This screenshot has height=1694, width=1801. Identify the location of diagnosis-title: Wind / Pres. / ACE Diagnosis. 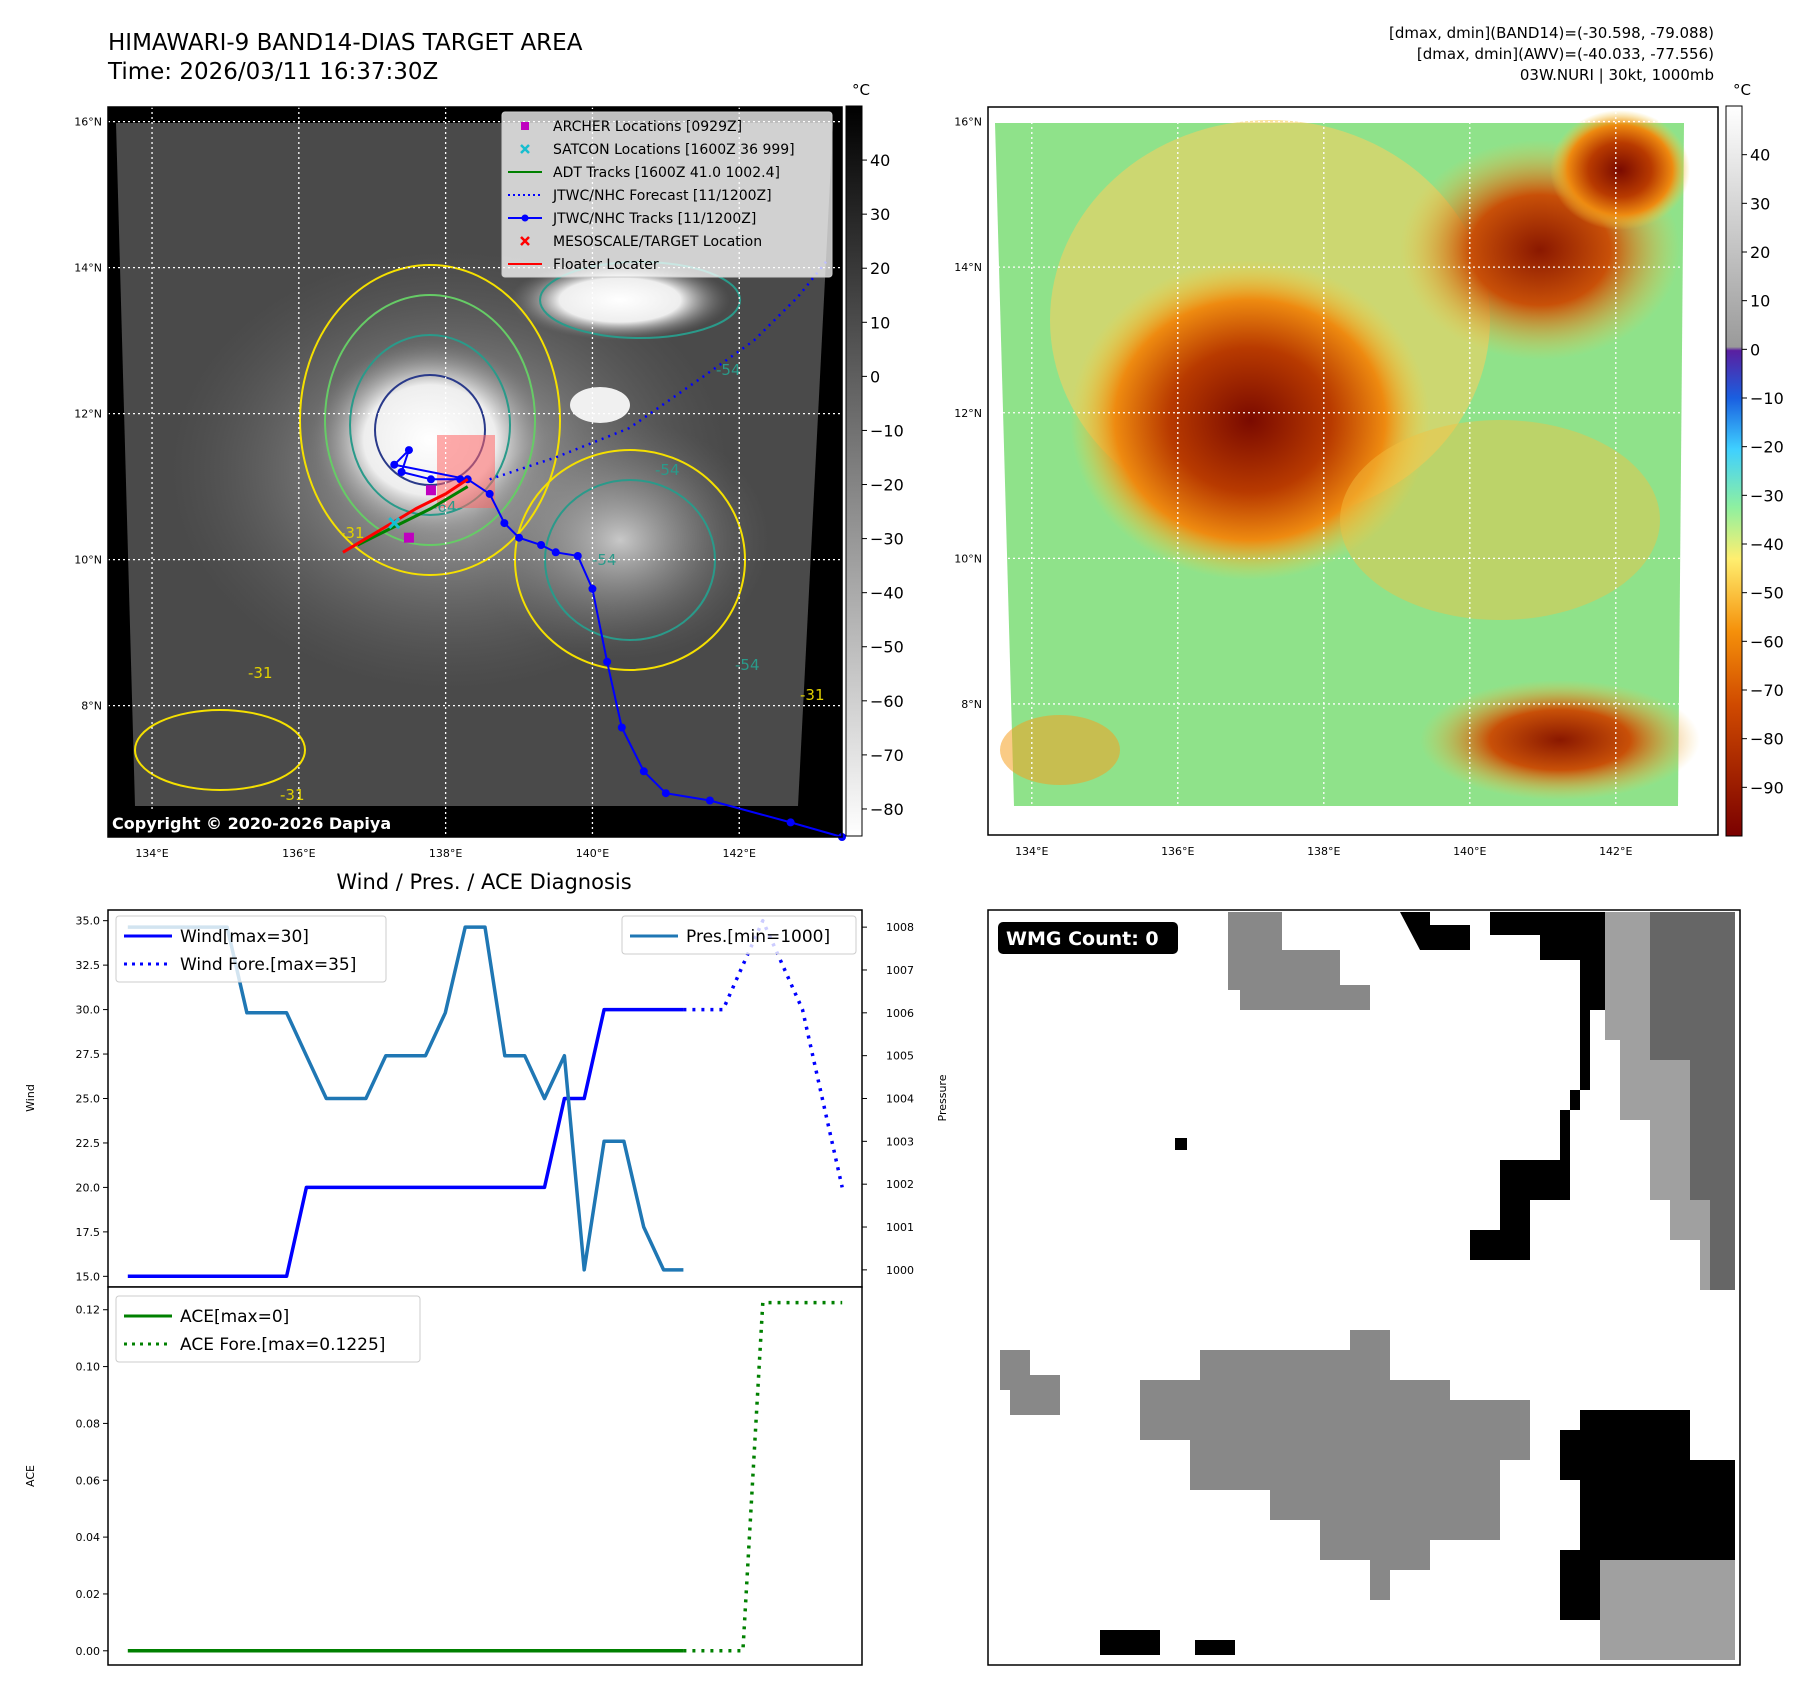
(483, 882).